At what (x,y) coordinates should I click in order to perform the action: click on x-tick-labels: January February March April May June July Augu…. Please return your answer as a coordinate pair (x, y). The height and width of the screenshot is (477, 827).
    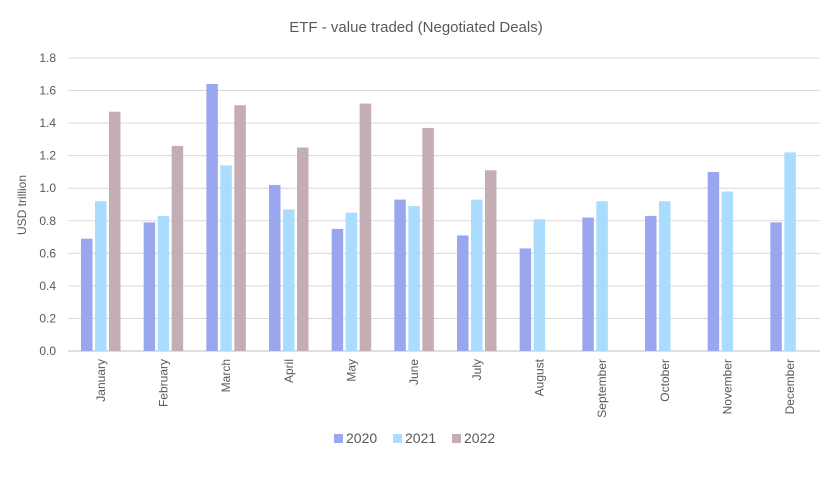
    Looking at the image, I should click on (445, 387).